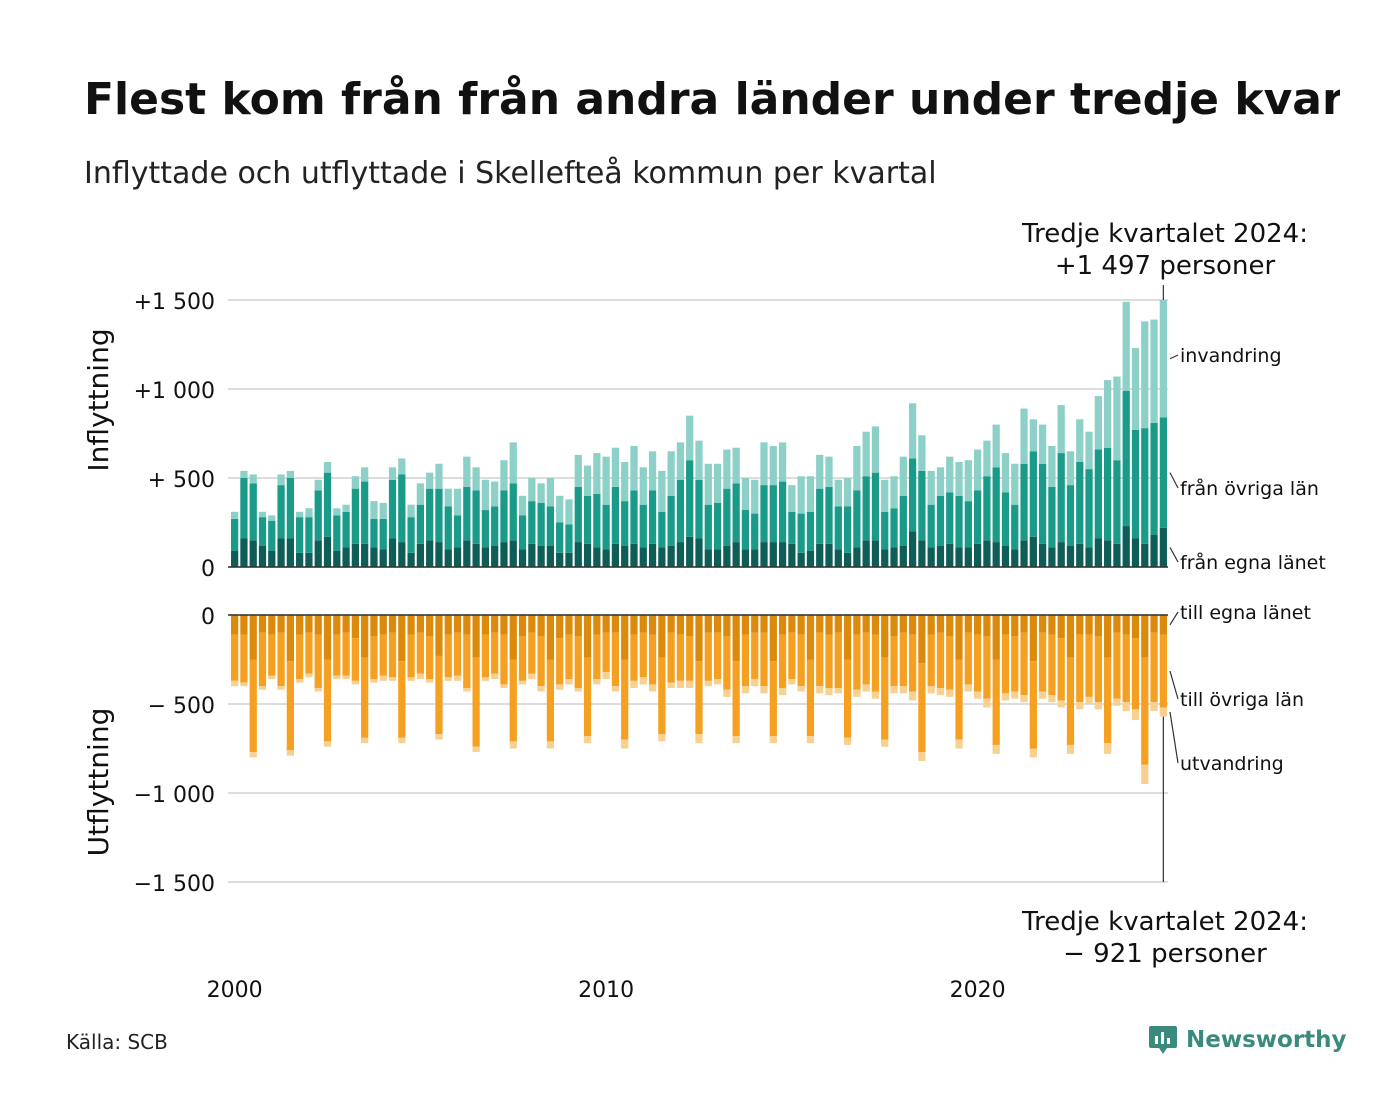 This screenshot has height=1120, width=1400. Describe the element at coordinates (1174, 555) in the screenshot. I see `label-leader-line` at that location.